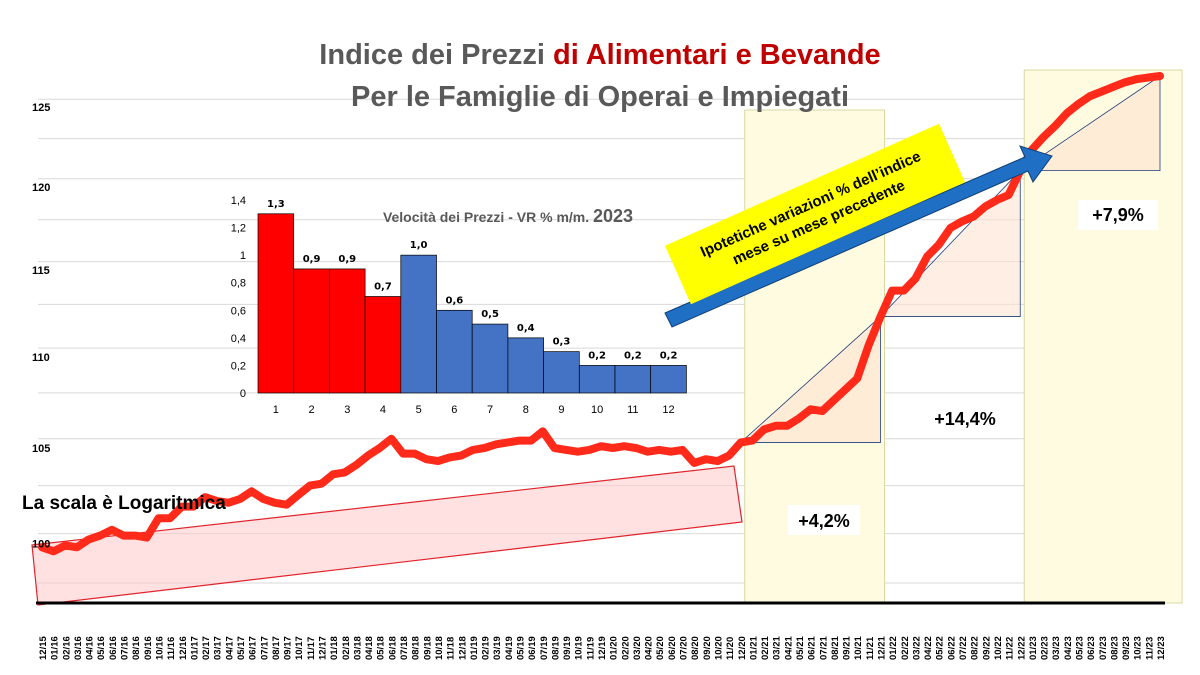  Describe the element at coordinates (1161, 648) in the screenshot. I see `x-tick-label: 12/23` at that location.